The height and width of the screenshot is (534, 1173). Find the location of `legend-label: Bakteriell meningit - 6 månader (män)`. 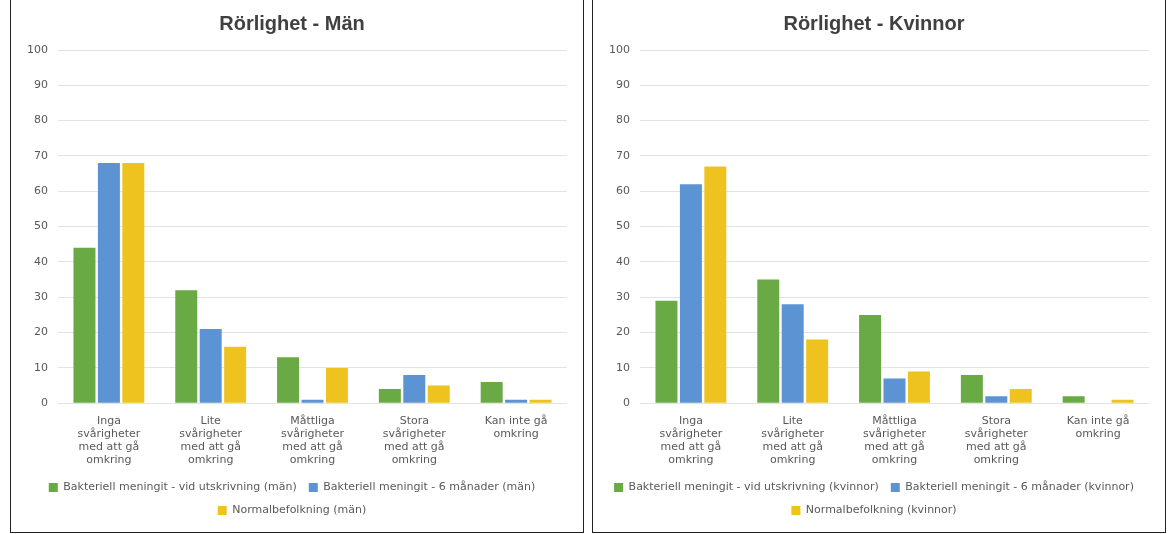

legend-label: Bakteriell meningit - 6 månader (män) is located at coordinates (429, 487).